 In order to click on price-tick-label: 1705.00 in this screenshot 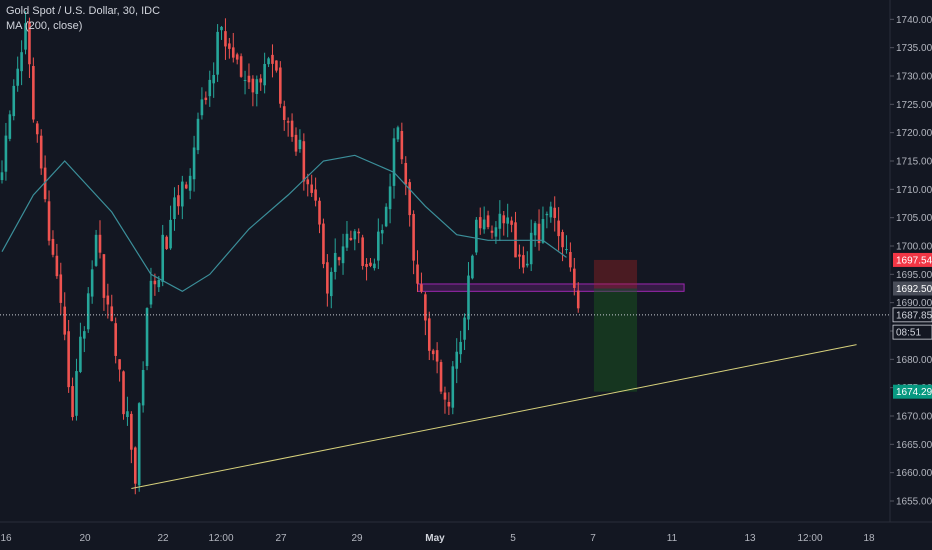, I will do `click(914, 218)`.